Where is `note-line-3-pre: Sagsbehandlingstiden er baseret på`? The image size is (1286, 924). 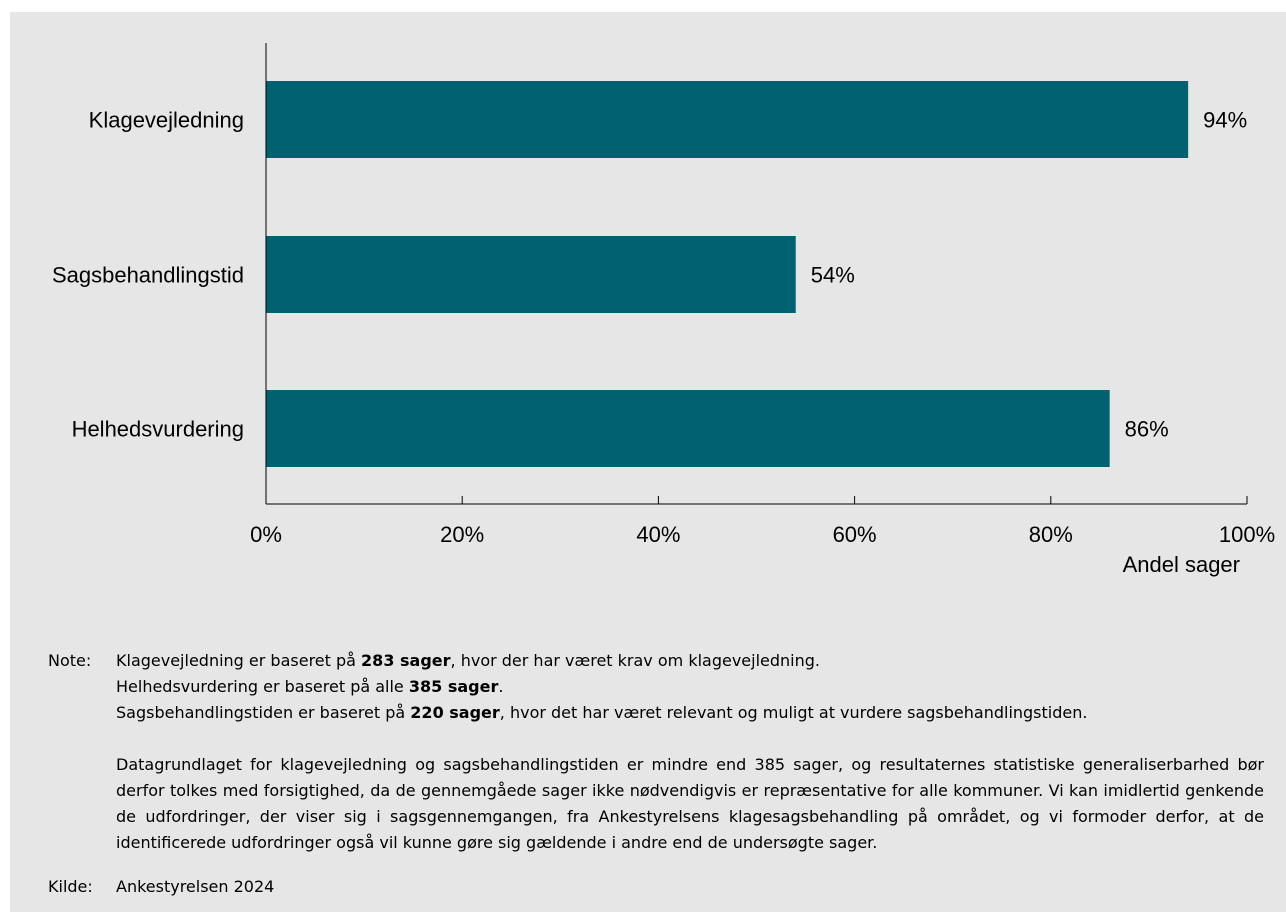
note-line-3-pre: Sagsbehandlingstiden er baseret på is located at coordinates (263, 712).